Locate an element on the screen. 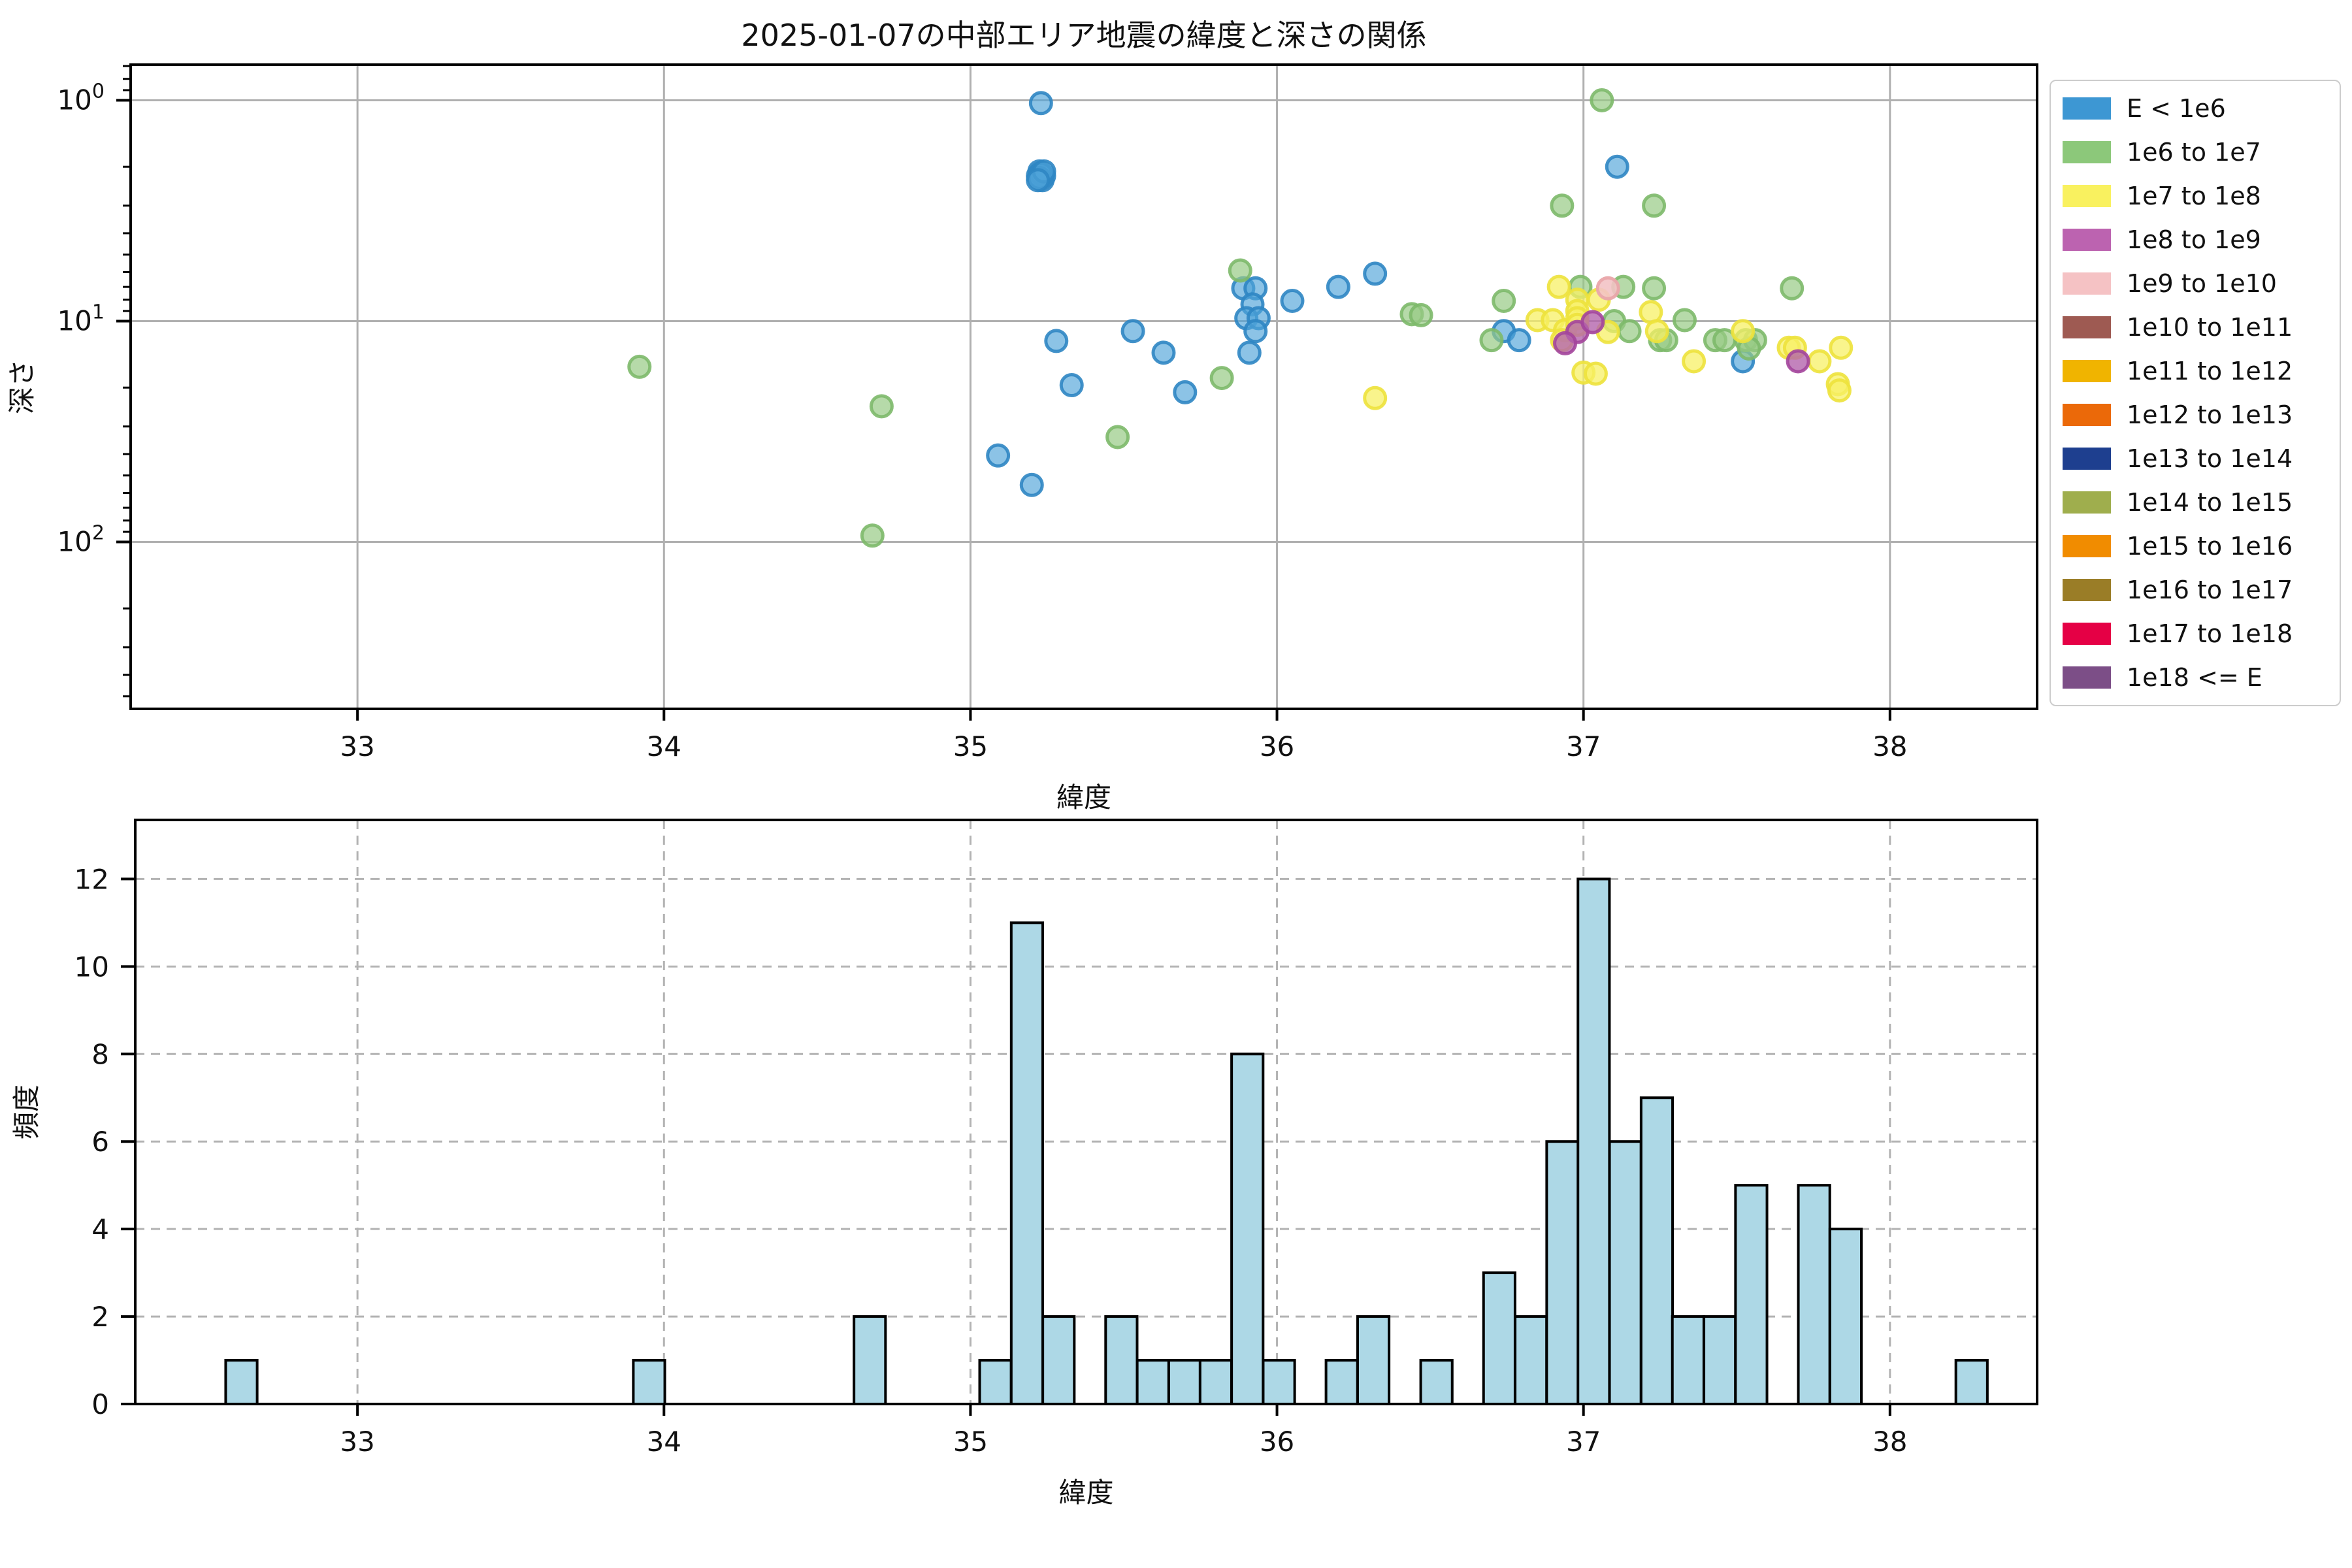  scatter-ylabel: 深さ is located at coordinates (22, 386).